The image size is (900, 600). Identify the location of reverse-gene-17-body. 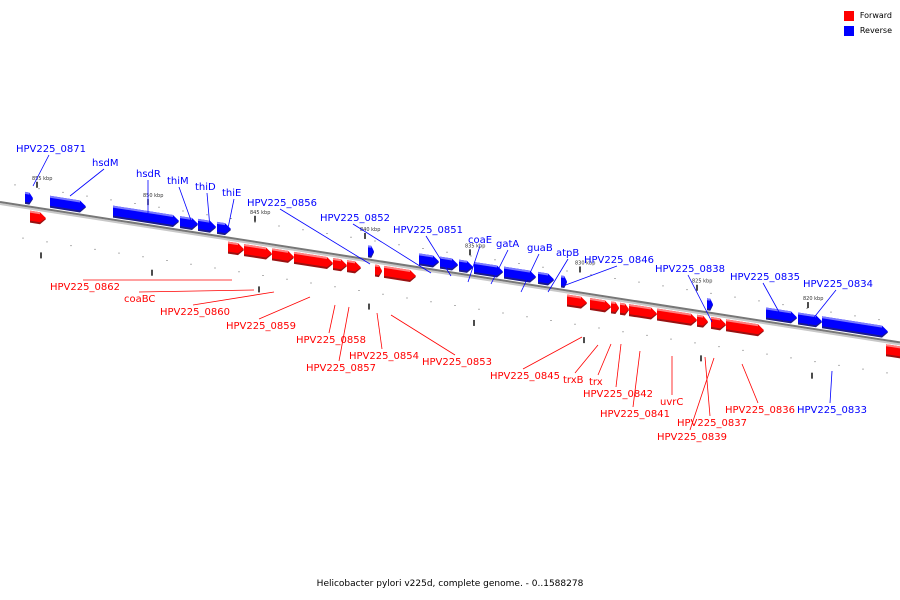
(855, 326).